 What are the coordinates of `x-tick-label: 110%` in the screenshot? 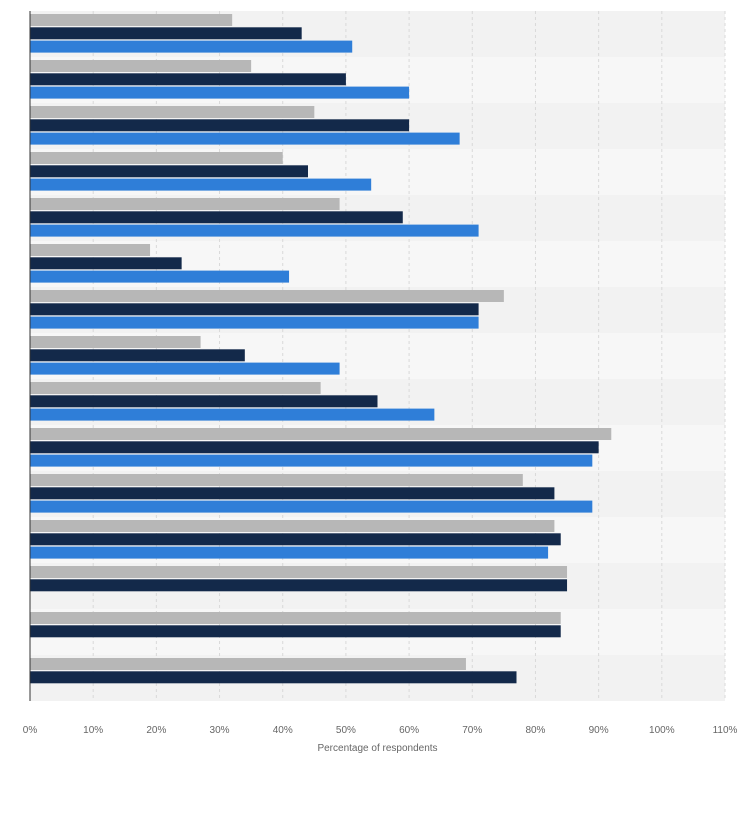 It's located at (725, 730).